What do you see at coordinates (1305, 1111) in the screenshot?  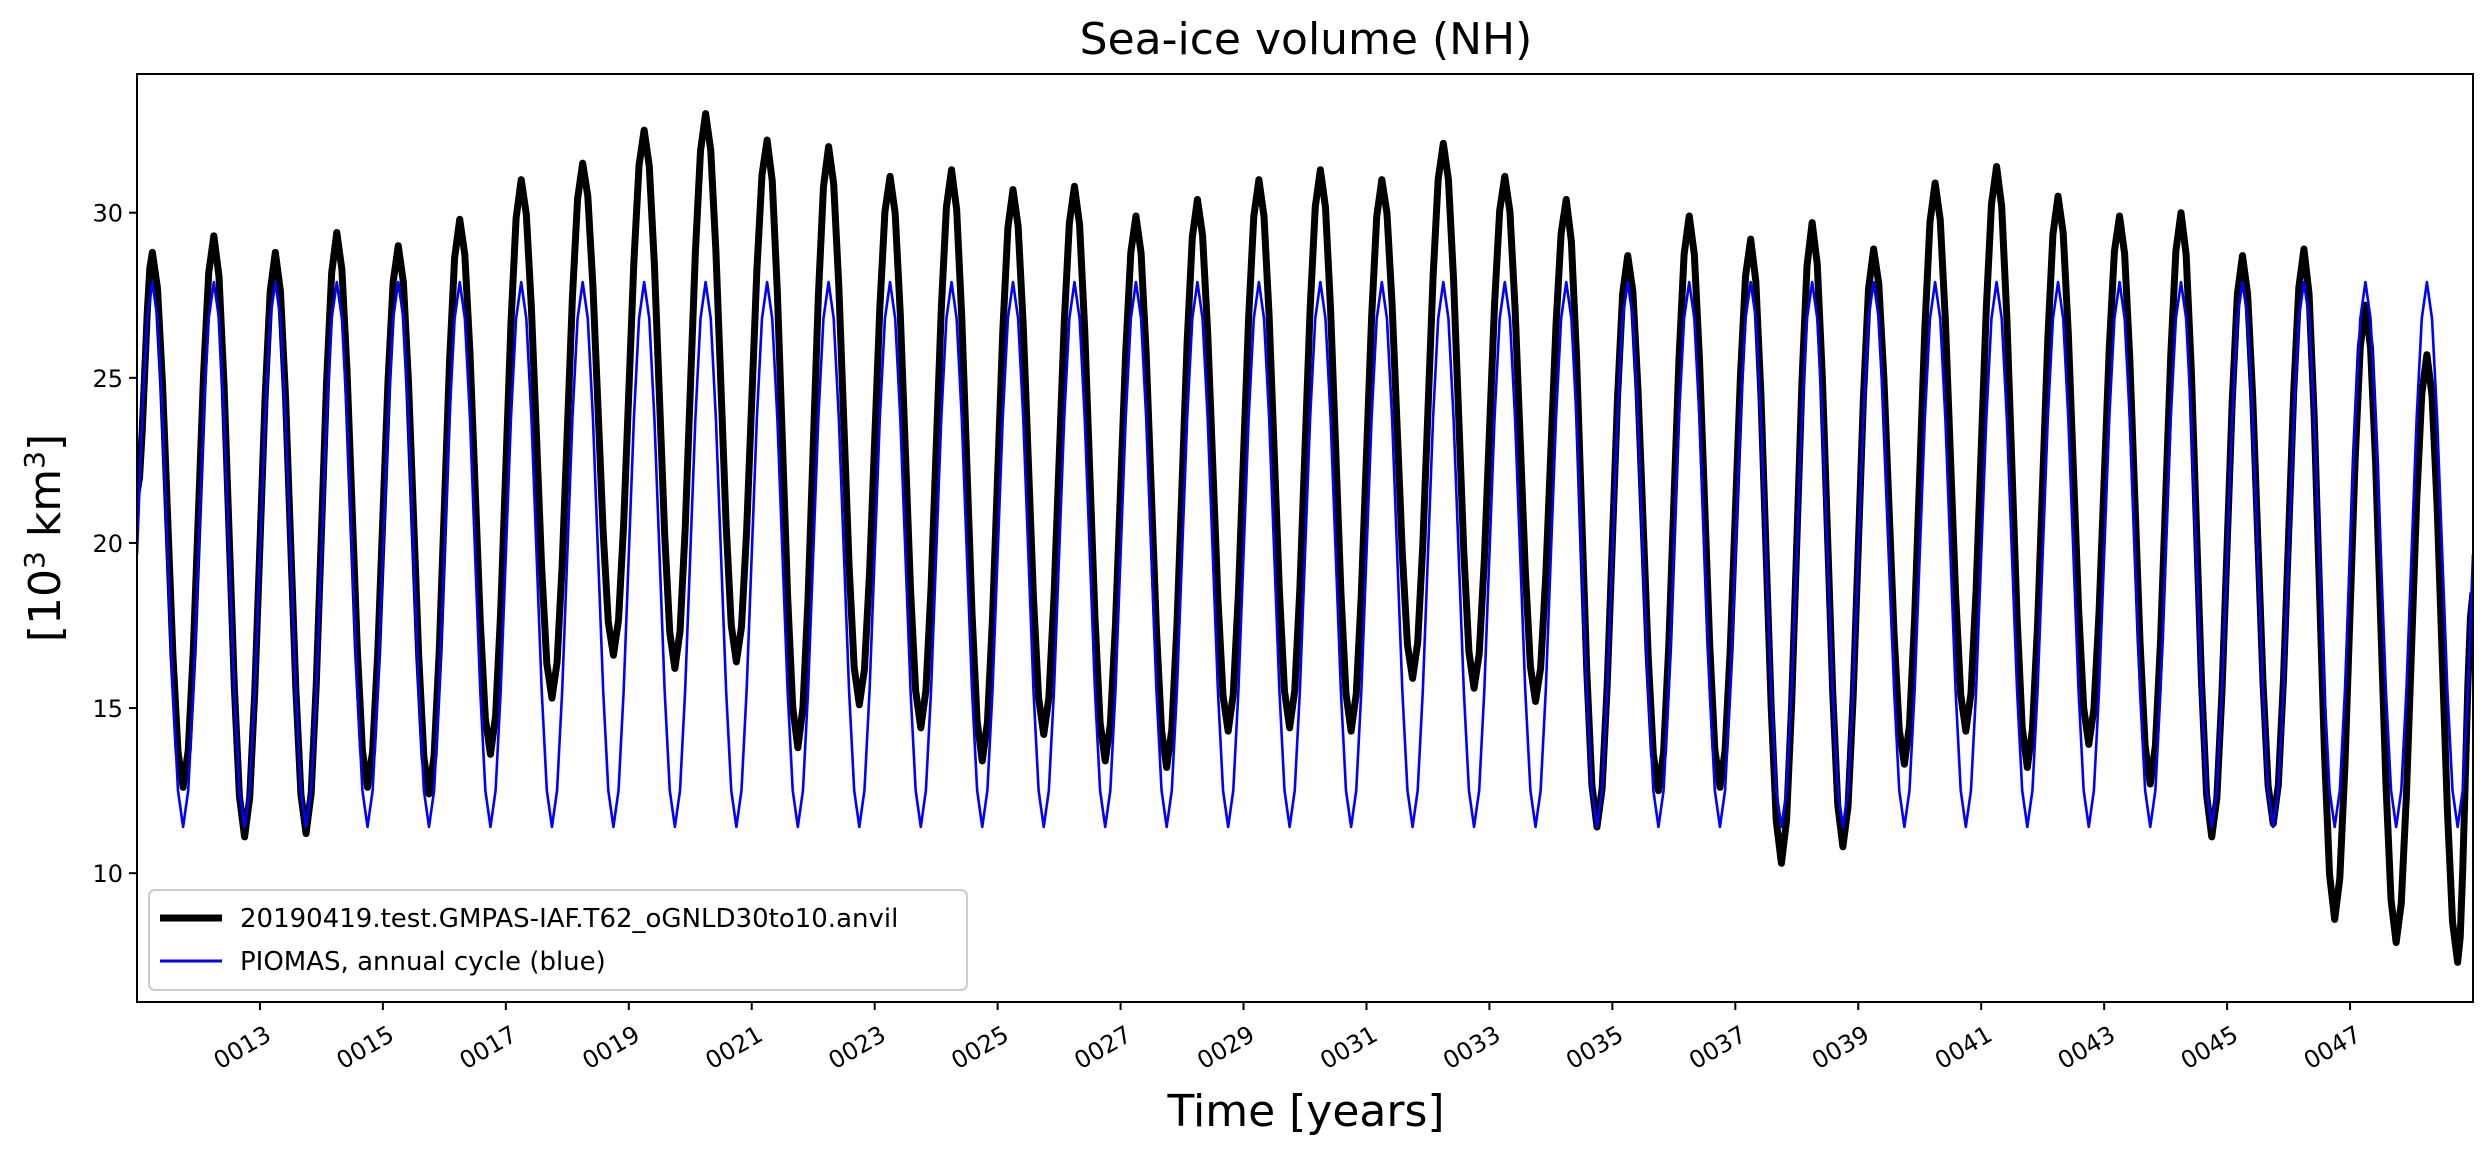 I see `x-axis-title: Time [years]` at bounding box center [1305, 1111].